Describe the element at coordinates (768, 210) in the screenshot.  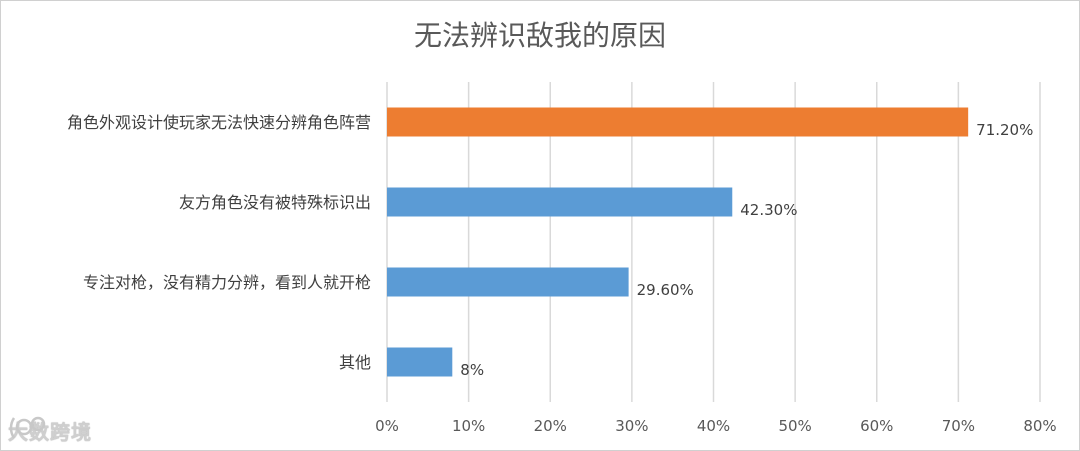
I see `data-label: 42.30%` at that location.